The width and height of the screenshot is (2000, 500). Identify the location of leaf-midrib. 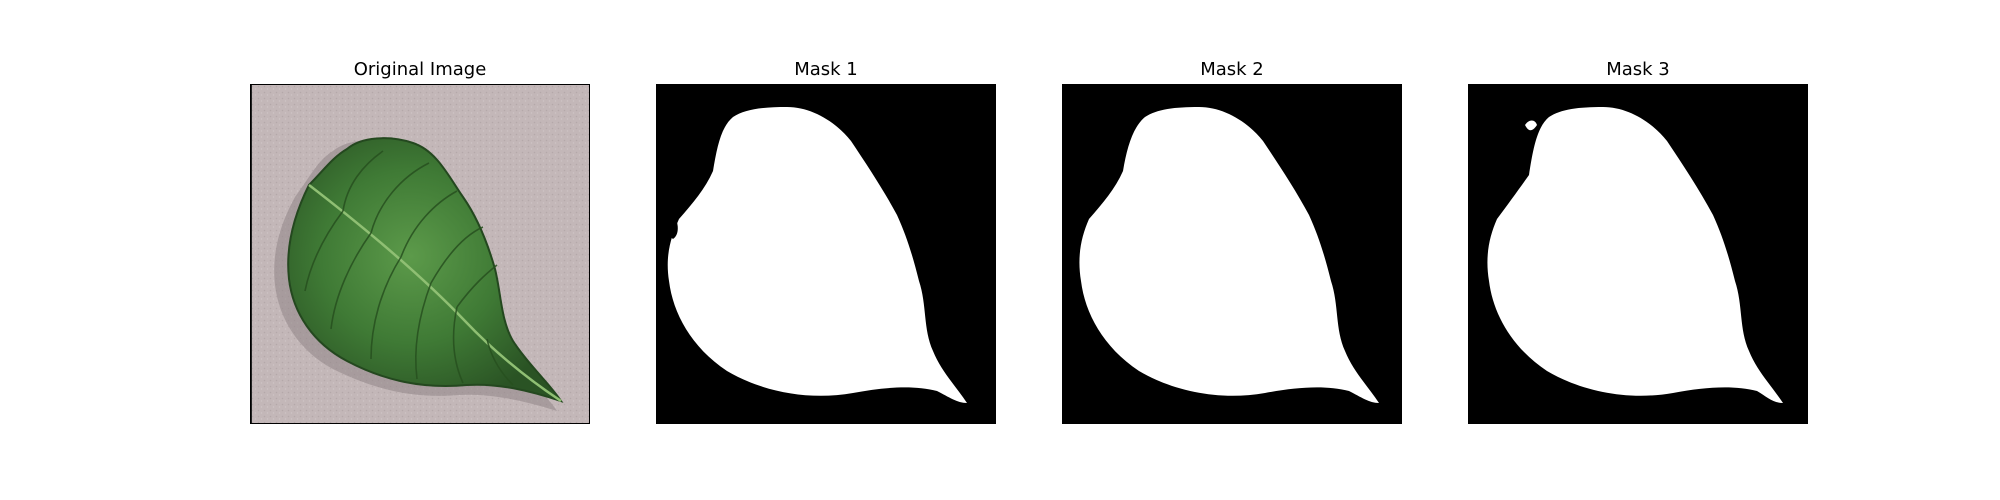
(435, 293).